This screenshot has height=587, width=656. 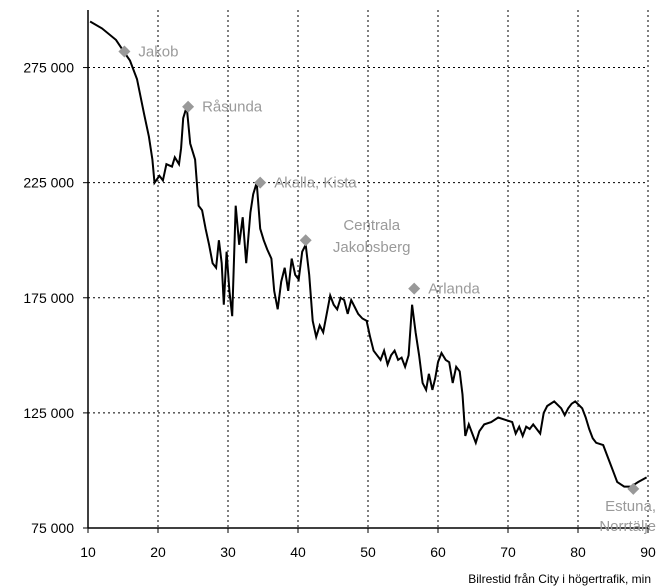 I want to click on annotation-label: Akalla, Kista, so click(x=315, y=183).